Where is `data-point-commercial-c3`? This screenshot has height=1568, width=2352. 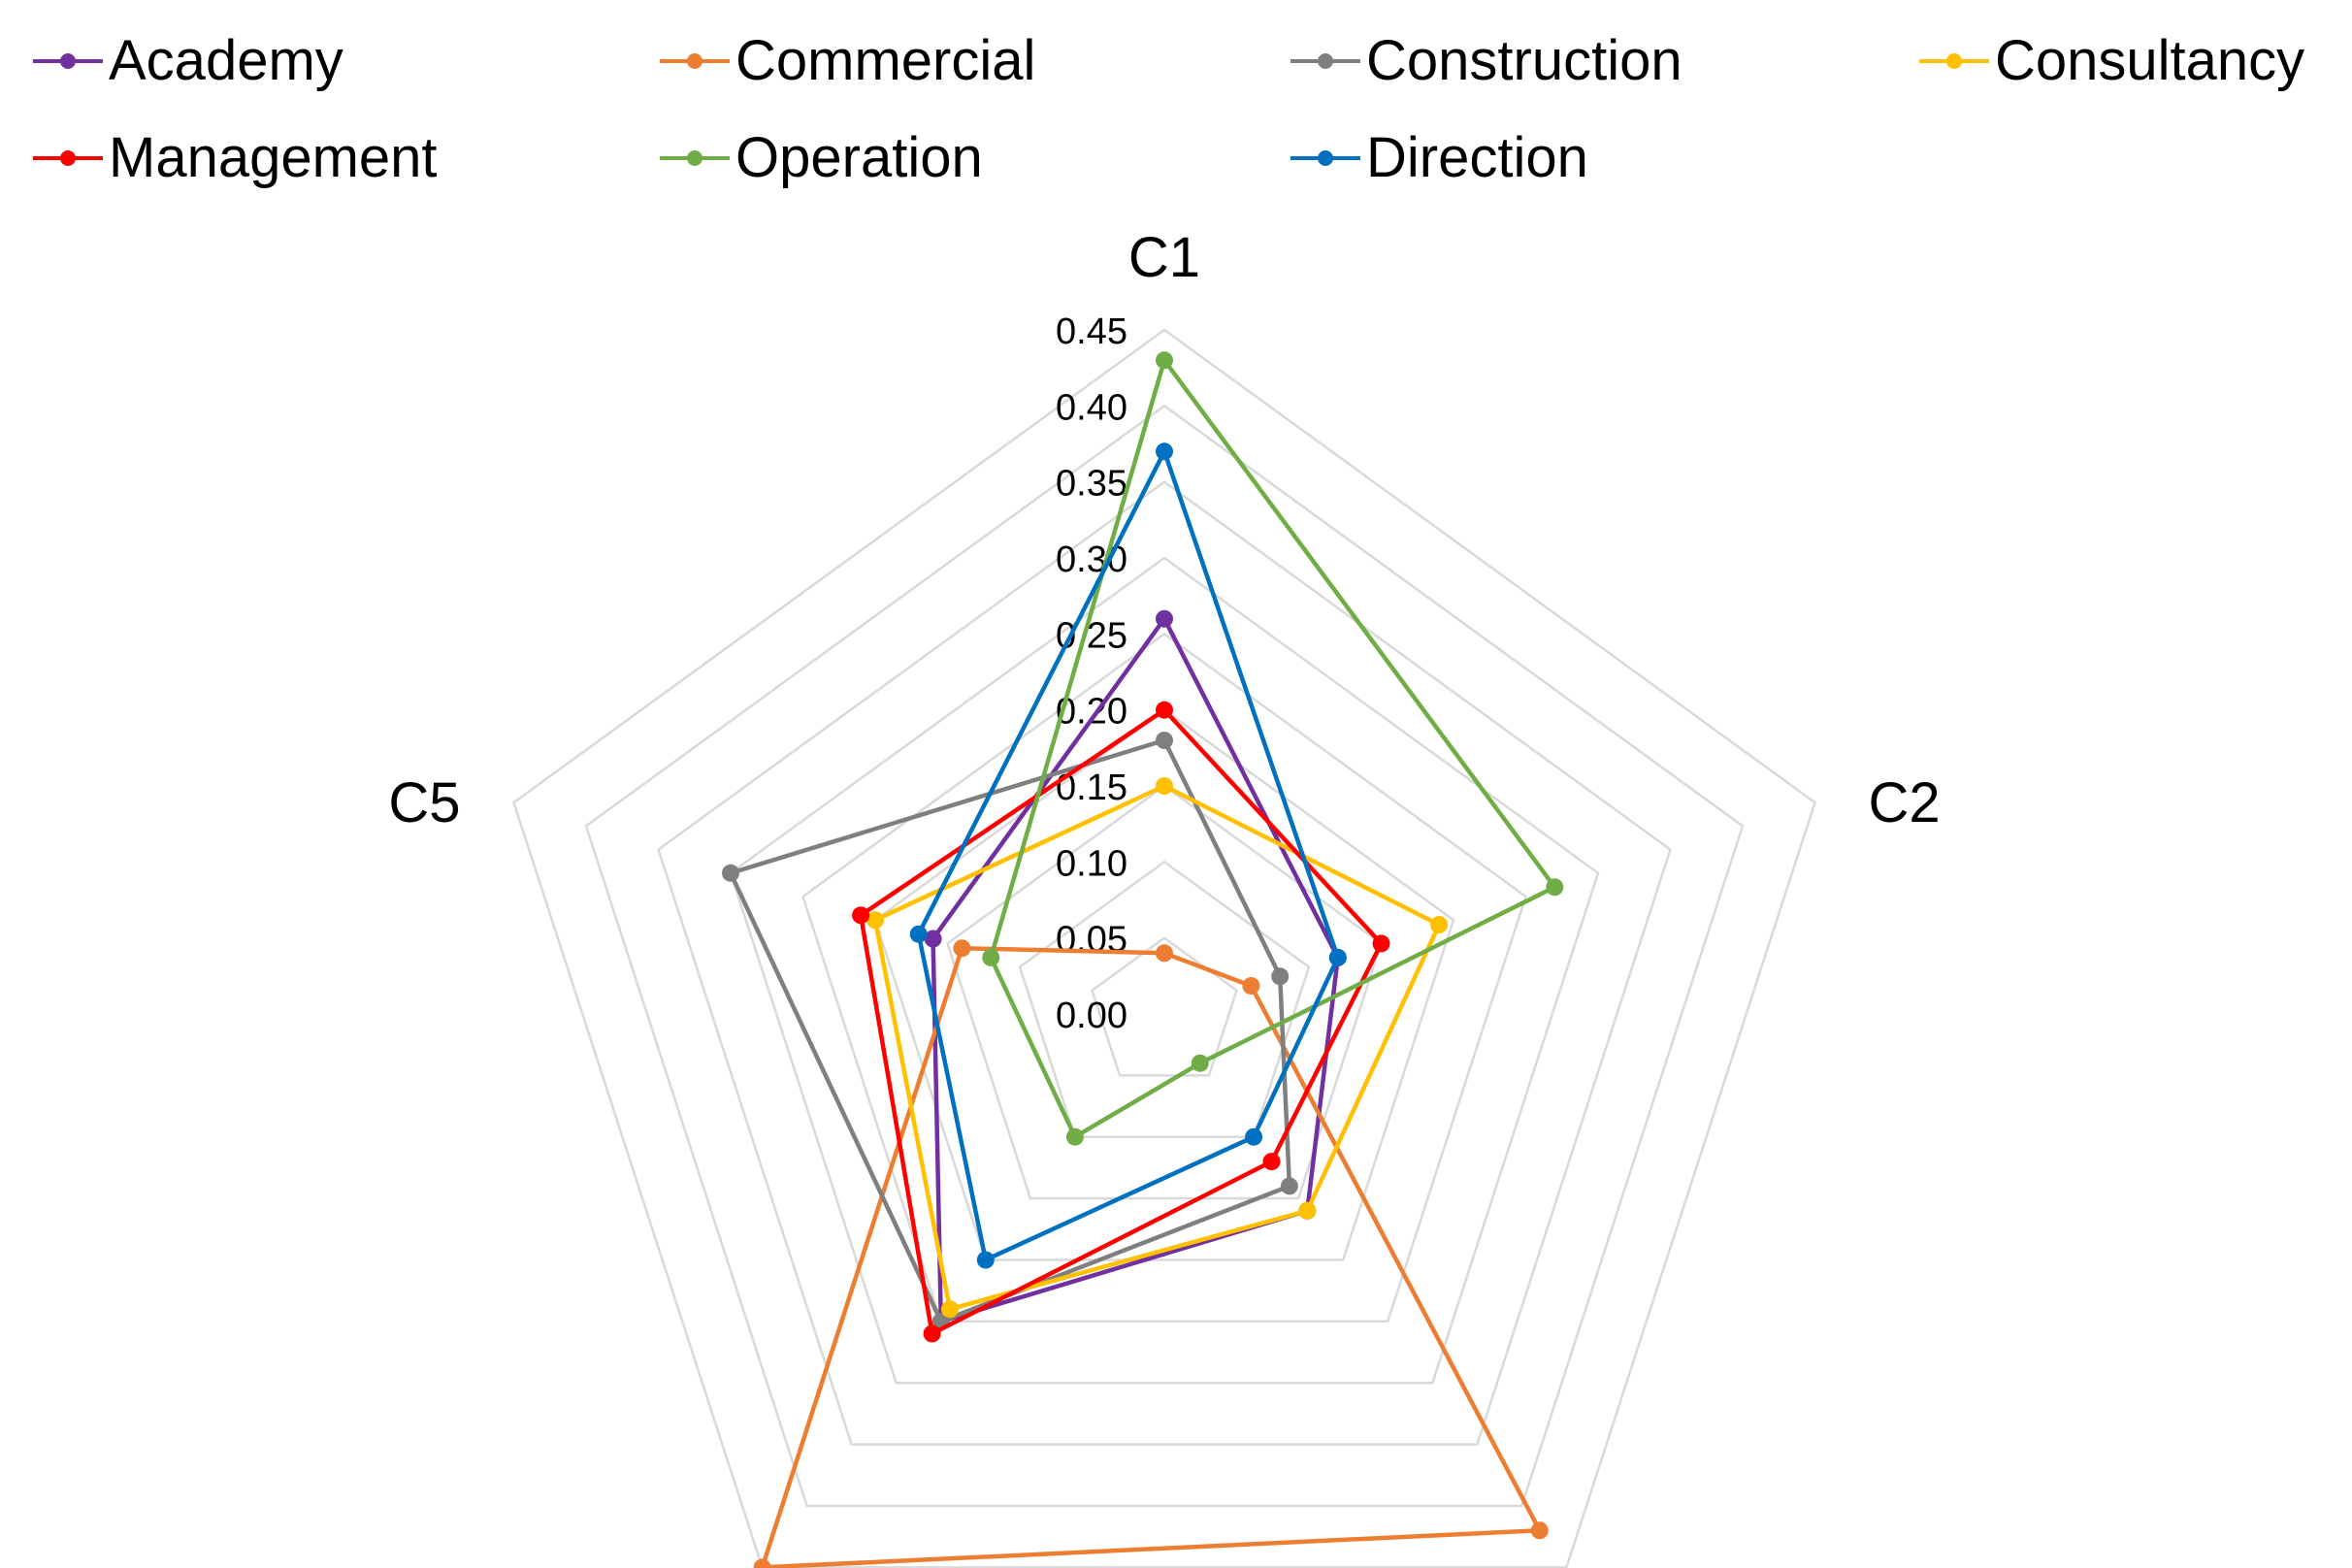
data-point-commercial-c3 is located at coordinates (1539, 1530).